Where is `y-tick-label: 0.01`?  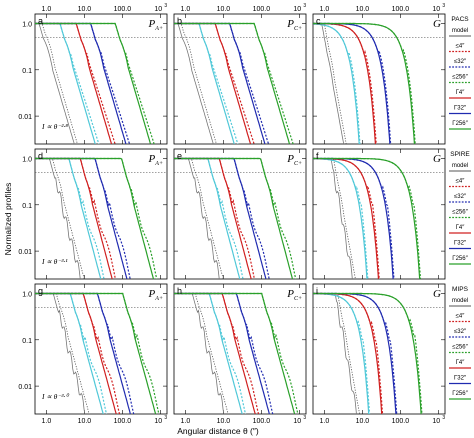 y-tick-label: 0.01 is located at coordinates (25, 252).